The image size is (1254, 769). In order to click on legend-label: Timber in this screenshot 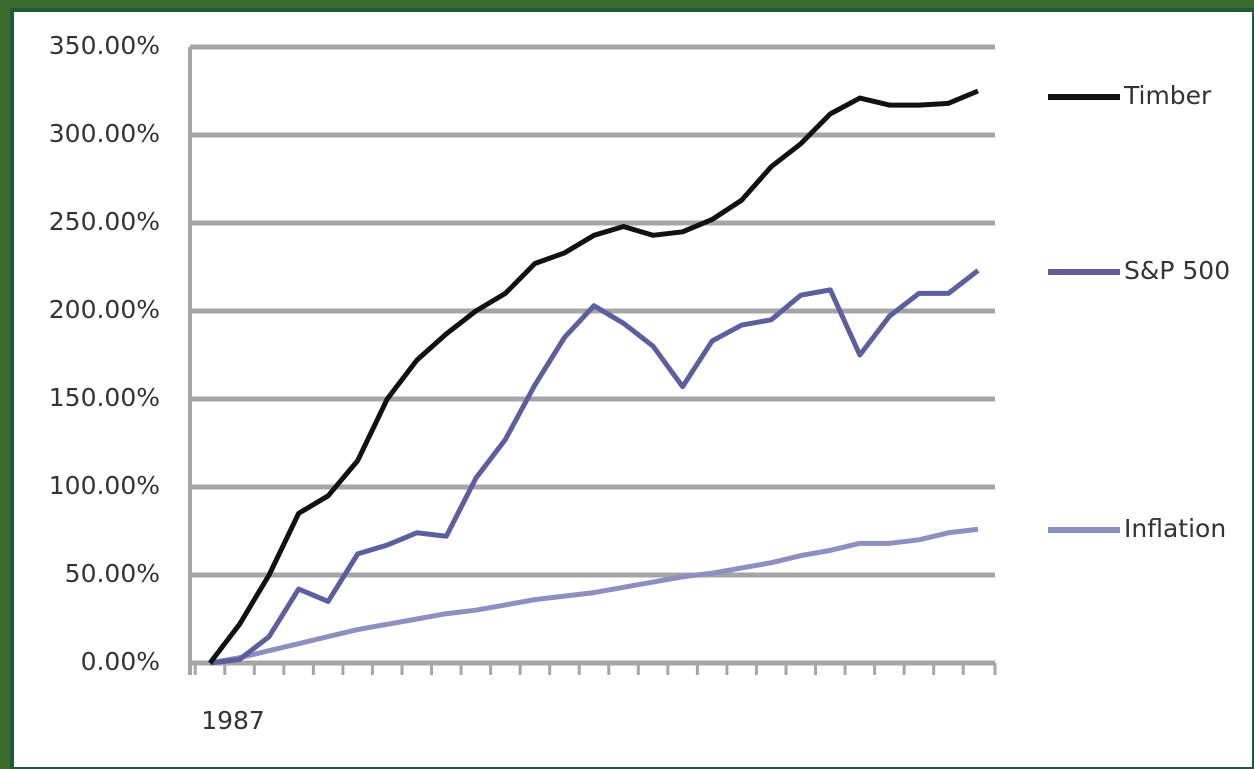, I will do `click(1167, 95)`.